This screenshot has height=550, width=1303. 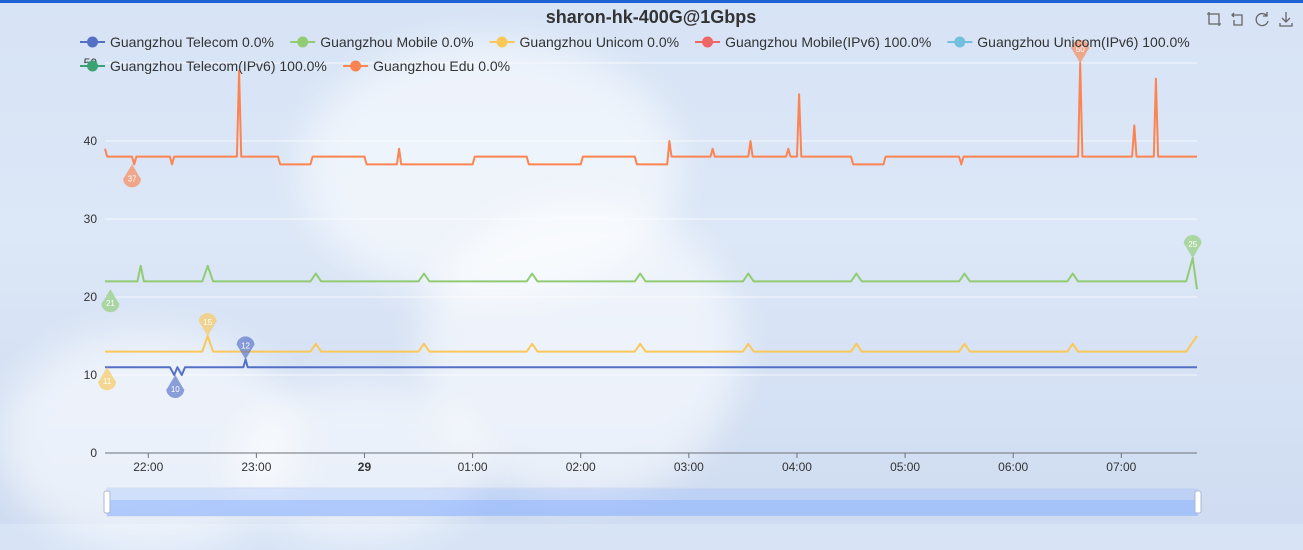 I want to click on zoom-reset-icon, so click(x=1238, y=19).